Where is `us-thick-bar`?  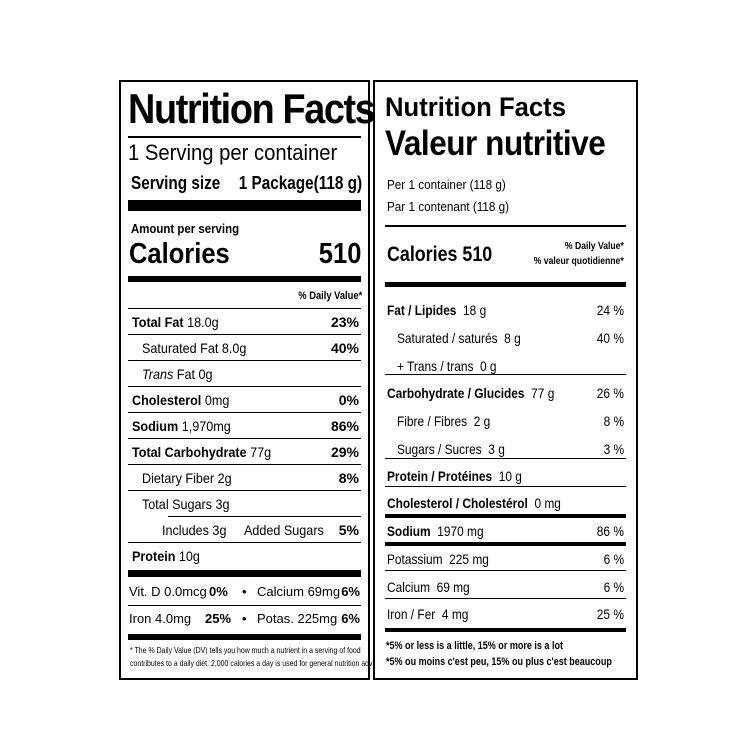 us-thick-bar is located at coordinates (244, 205).